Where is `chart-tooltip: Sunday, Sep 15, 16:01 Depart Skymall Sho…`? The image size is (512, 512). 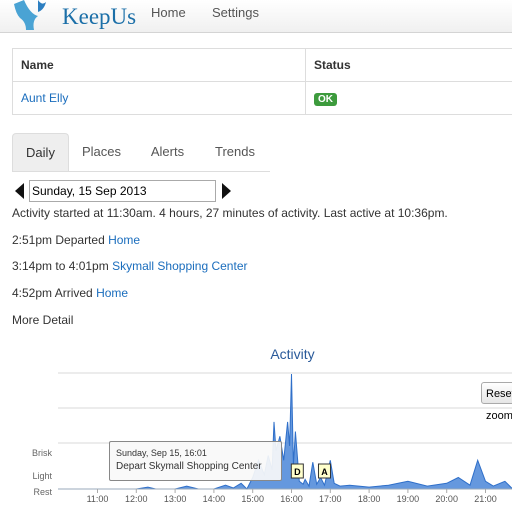
chart-tooltip: Sunday, Sep 15, 16:01 Depart Skymall Sho… is located at coordinates (195, 461).